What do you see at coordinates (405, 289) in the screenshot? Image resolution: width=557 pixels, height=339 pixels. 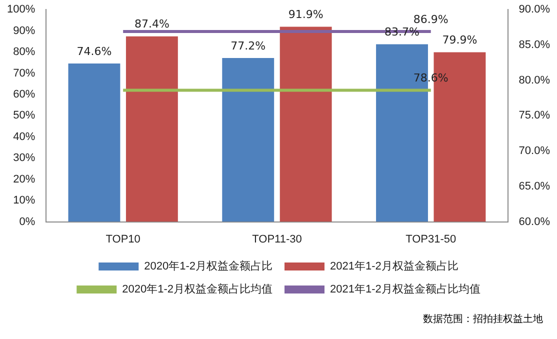 I see `legend-label: 2021年1-2月权益金额占比均值` at bounding box center [405, 289].